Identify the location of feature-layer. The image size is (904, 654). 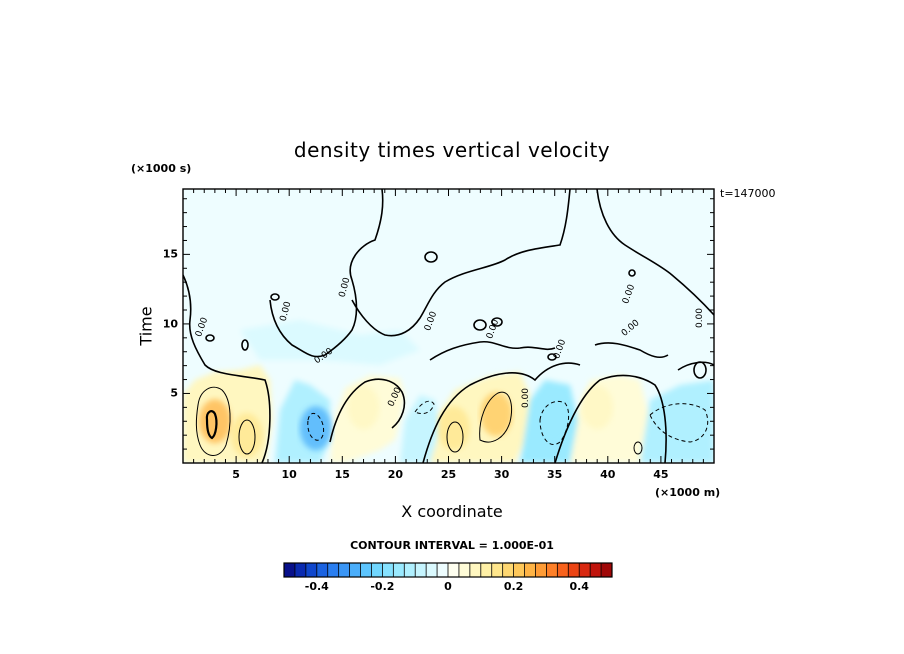
(443, 421).